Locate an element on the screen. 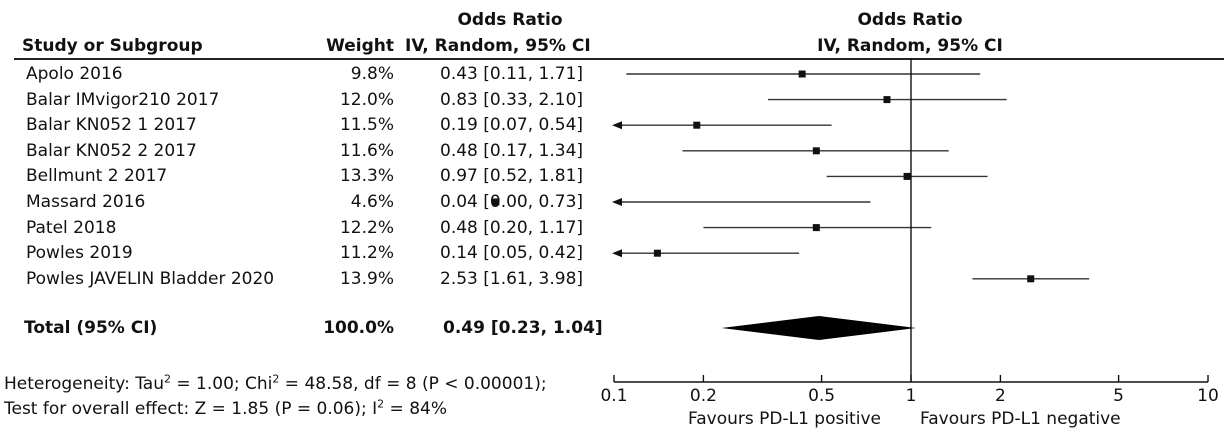  total-weight: 100.0% is located at coordinates (358, 328).